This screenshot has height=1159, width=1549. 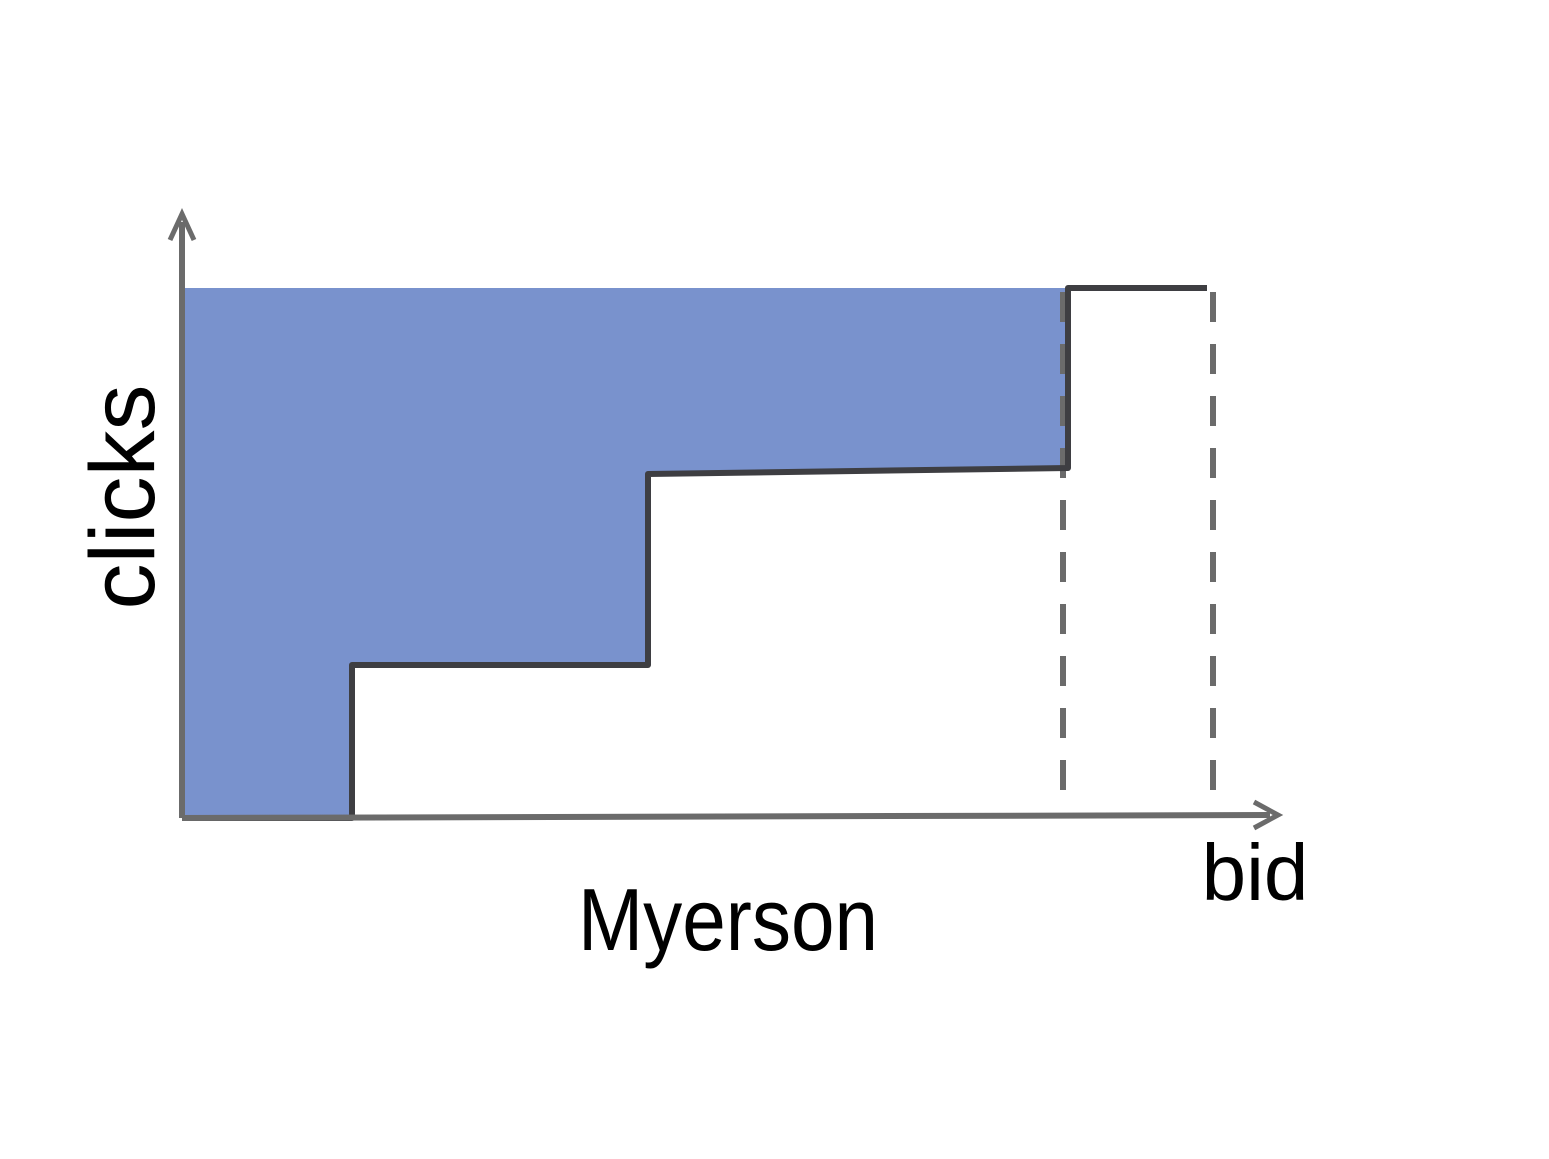 I want to click on x-axis-arrowhead, so click(x=1268, y=815).